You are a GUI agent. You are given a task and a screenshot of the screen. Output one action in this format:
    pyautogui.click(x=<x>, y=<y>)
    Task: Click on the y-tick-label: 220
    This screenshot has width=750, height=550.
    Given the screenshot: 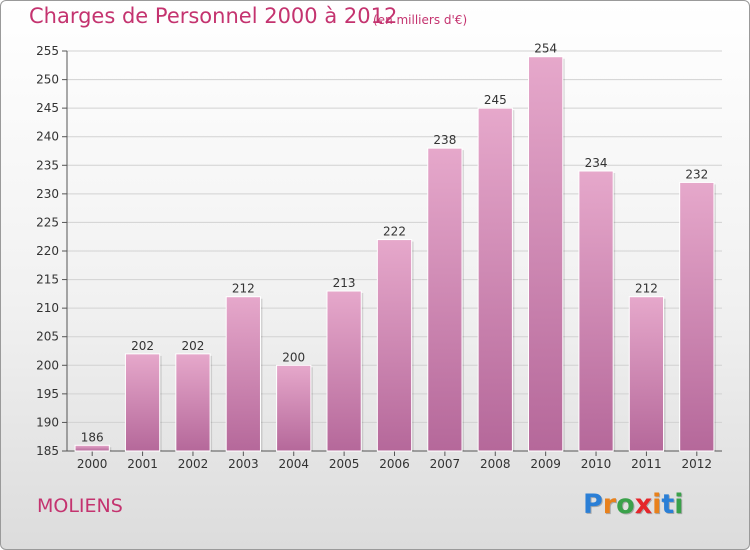 What is the action you would take?
    pyautogui.click(x=47, y=251)
    